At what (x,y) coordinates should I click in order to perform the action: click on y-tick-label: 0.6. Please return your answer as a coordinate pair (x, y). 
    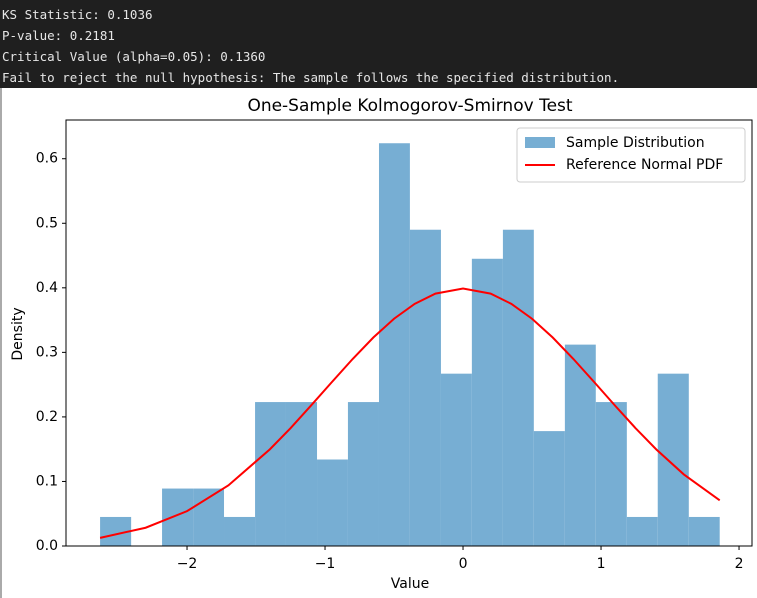
    Looking at the image, I should click on (47, 159).